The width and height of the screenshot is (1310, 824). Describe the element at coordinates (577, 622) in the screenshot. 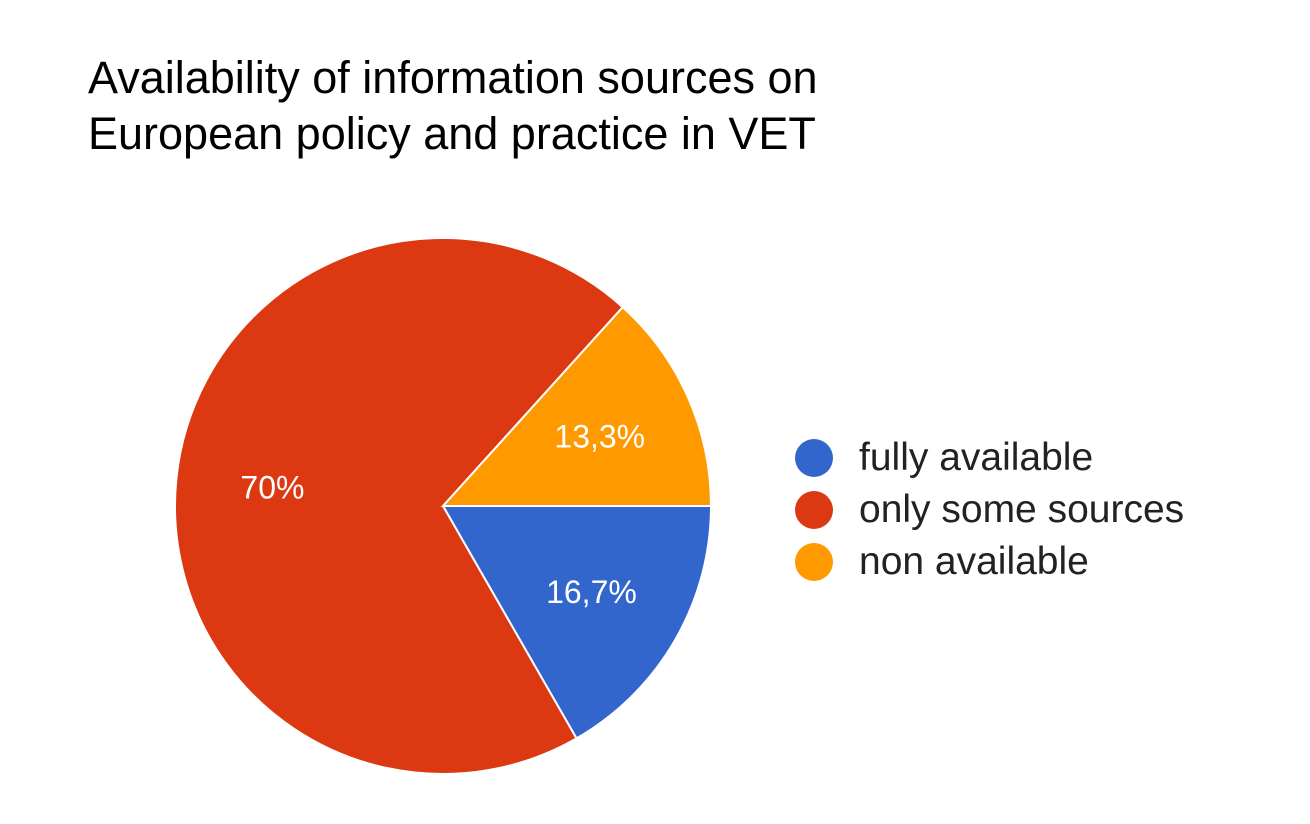

I see `pie-slice-fully-available` at that location.